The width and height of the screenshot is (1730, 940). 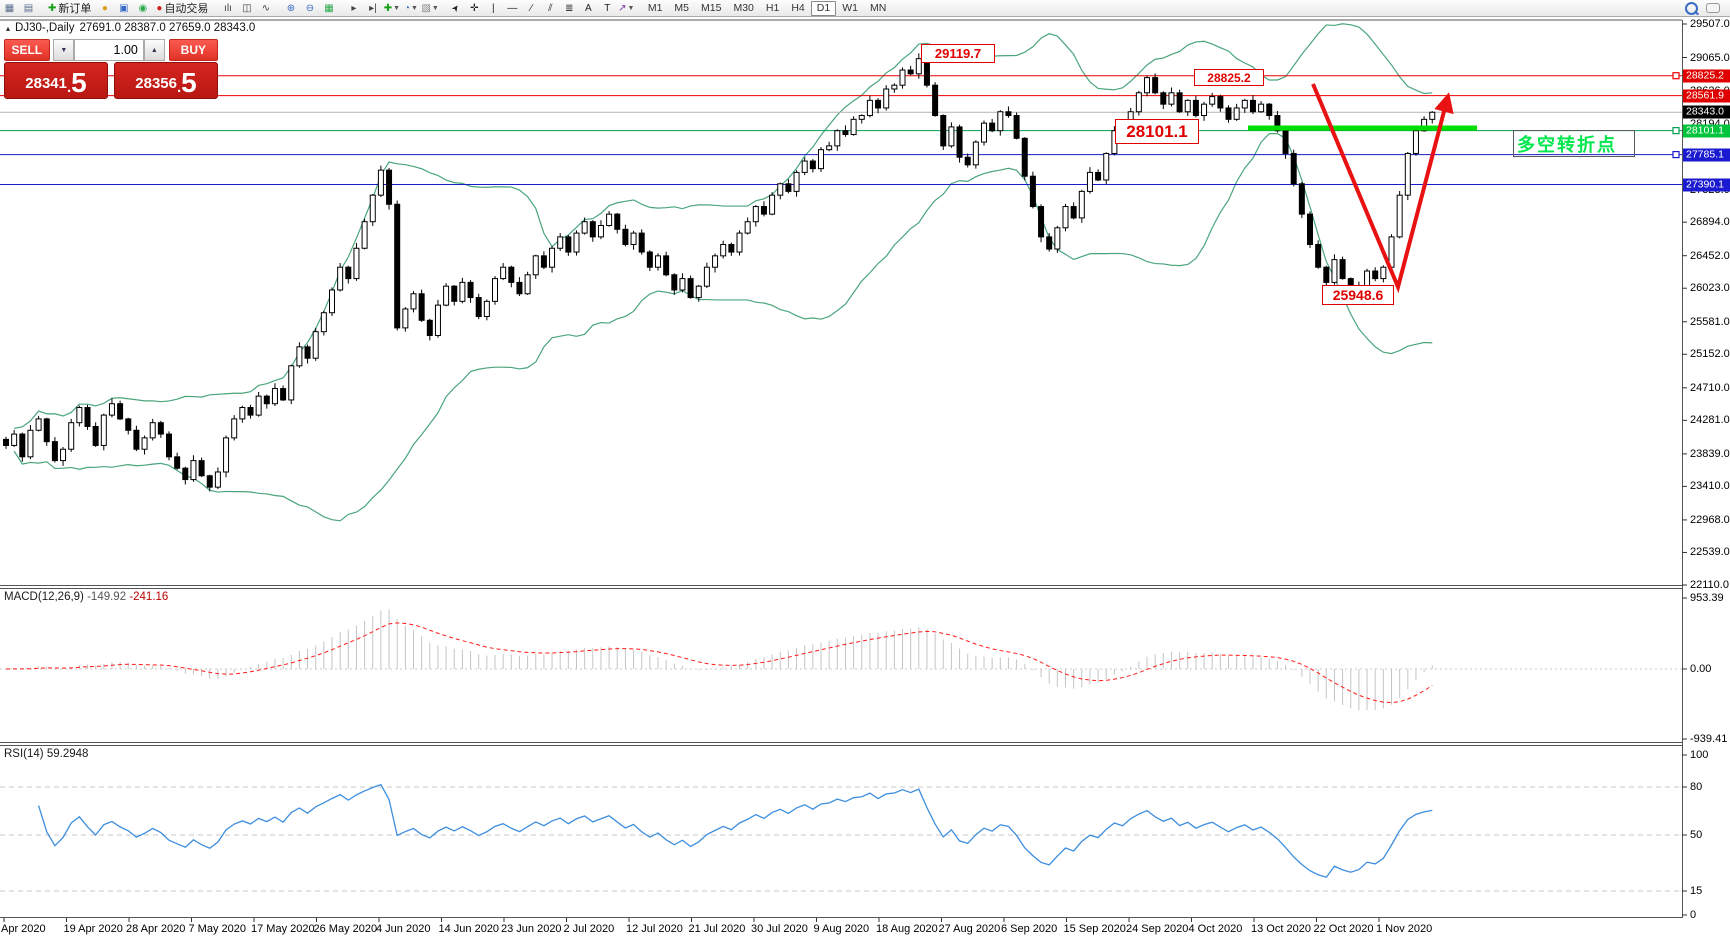 What do you see at coordinates (182, 9) in the screenshot?
I see `autotrading-button: ● 自动交易` at bounding box center [182, 9].